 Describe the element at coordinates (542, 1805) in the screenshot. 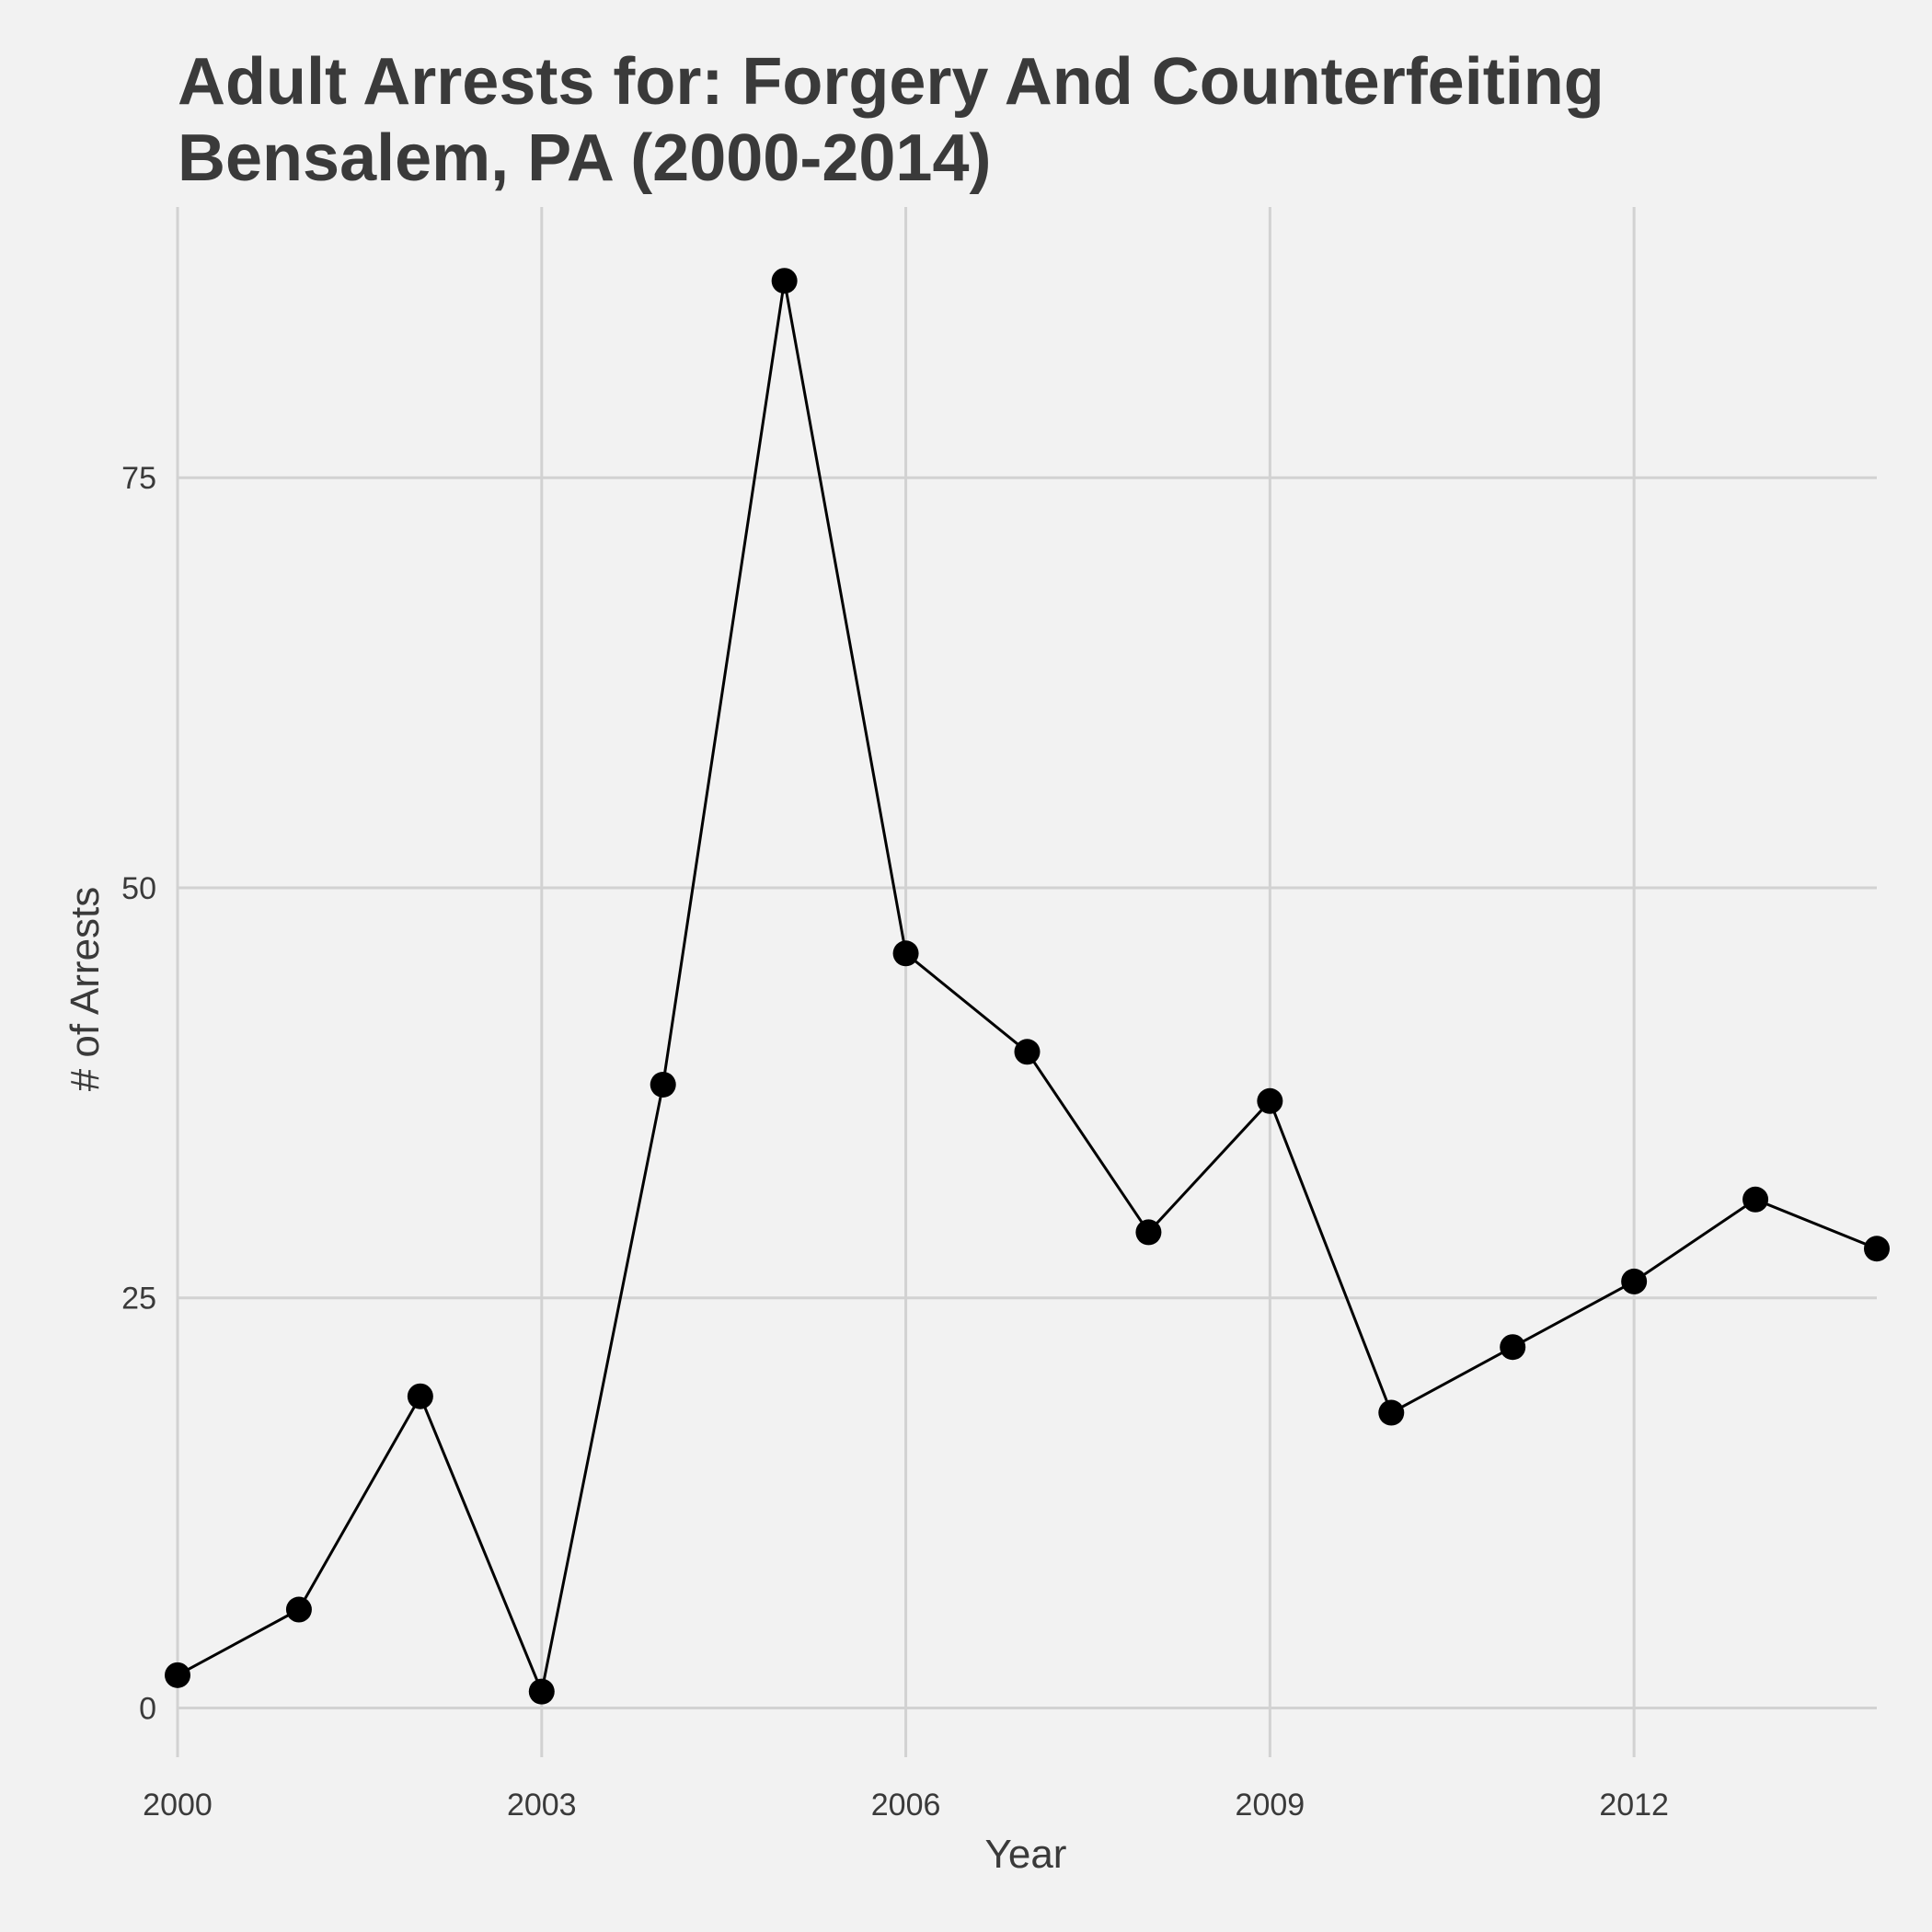

I see `x-tick-label: 2003` at that location.